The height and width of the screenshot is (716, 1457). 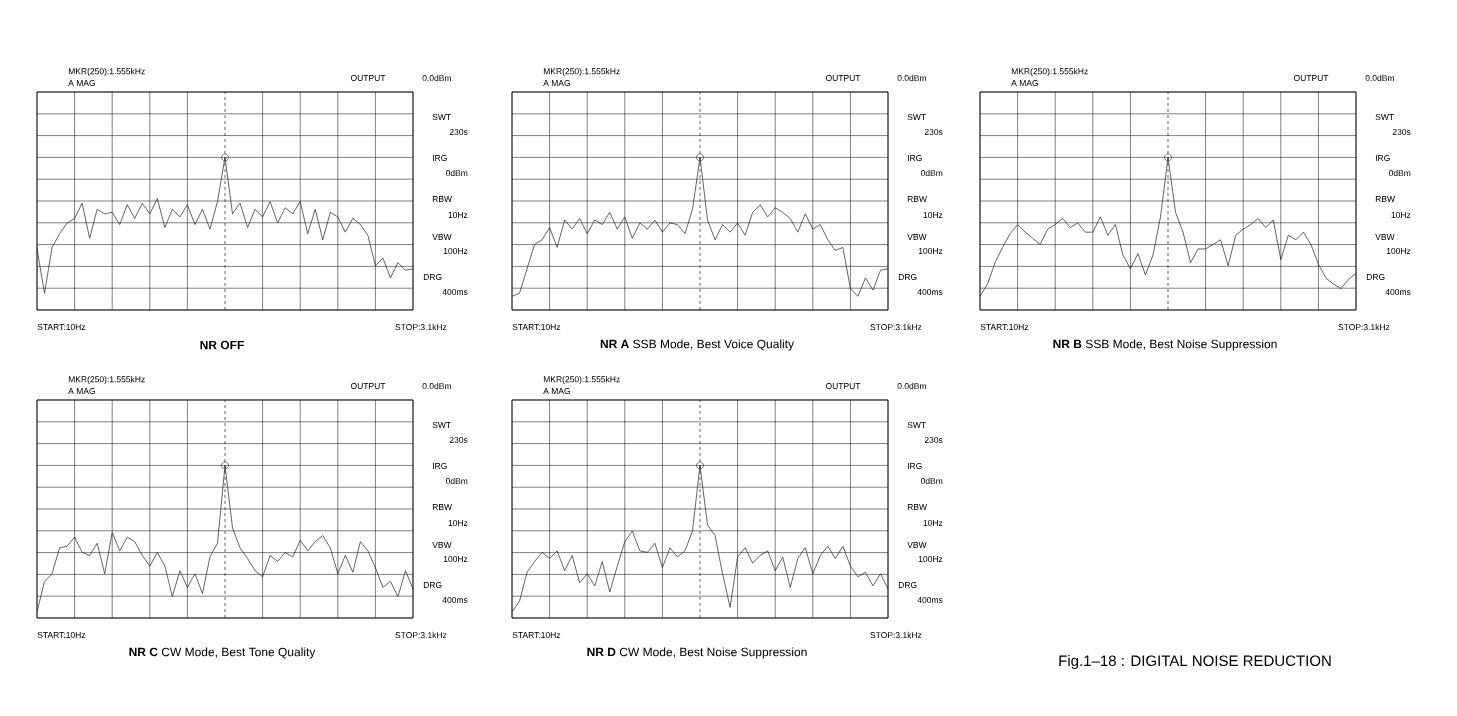 What do you see at coordinates (697, 653) in the screenshot?
I see `text: NR D CW Mode, Best Noise Suppression` at bounding box center [697, 653].